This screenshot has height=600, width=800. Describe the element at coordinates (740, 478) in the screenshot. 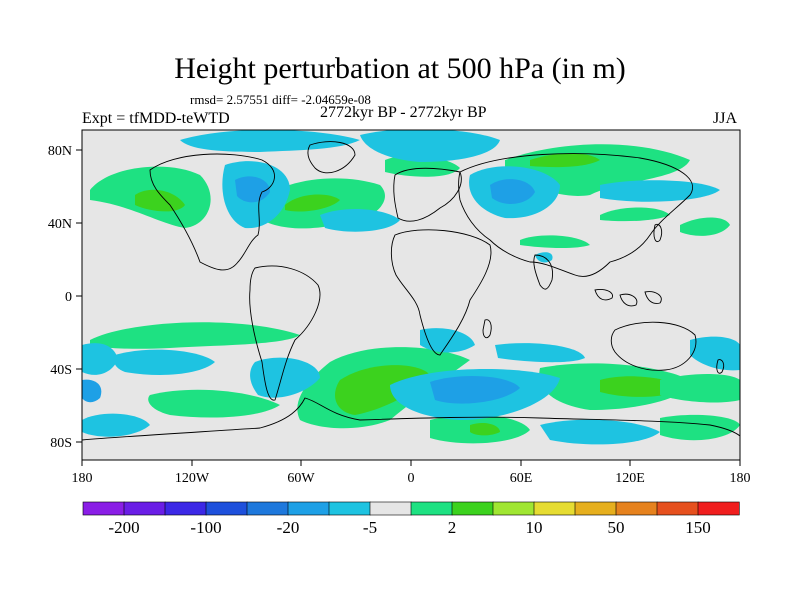

I see `lon-label-180e: 180` at that location.